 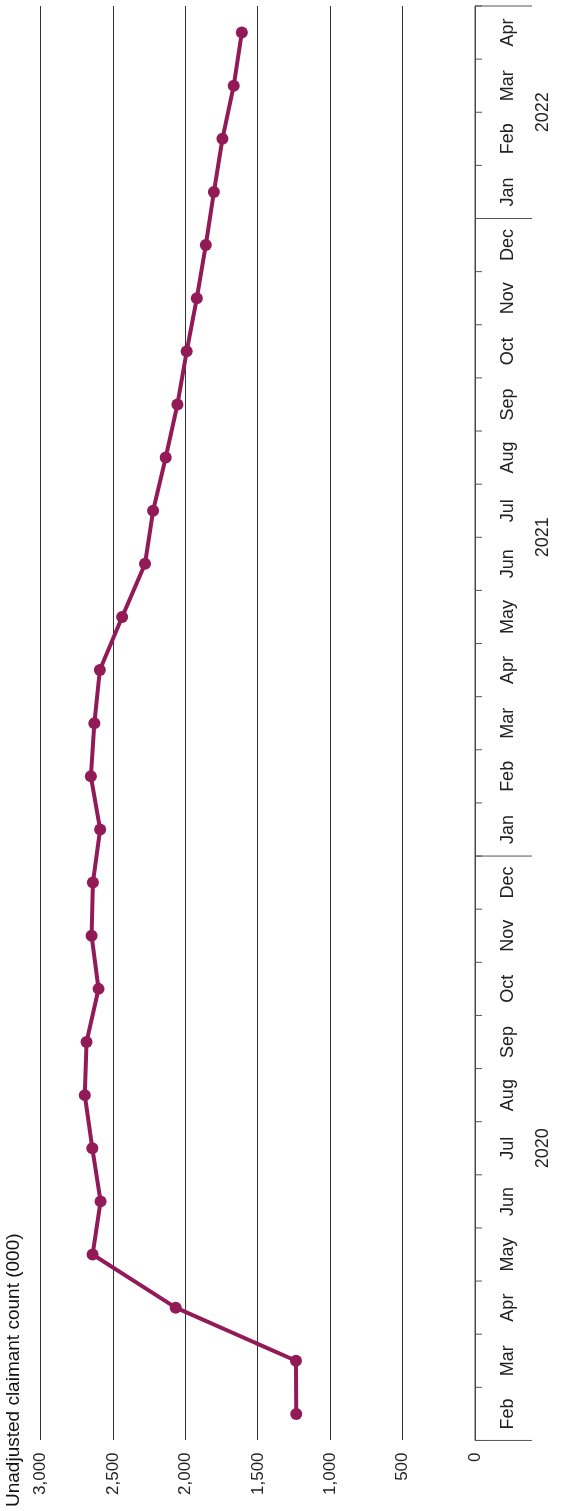 What do you see at coordinates (541, 537) in the screenshot?
I see `text: 2021` at bounding box center [541, 537].